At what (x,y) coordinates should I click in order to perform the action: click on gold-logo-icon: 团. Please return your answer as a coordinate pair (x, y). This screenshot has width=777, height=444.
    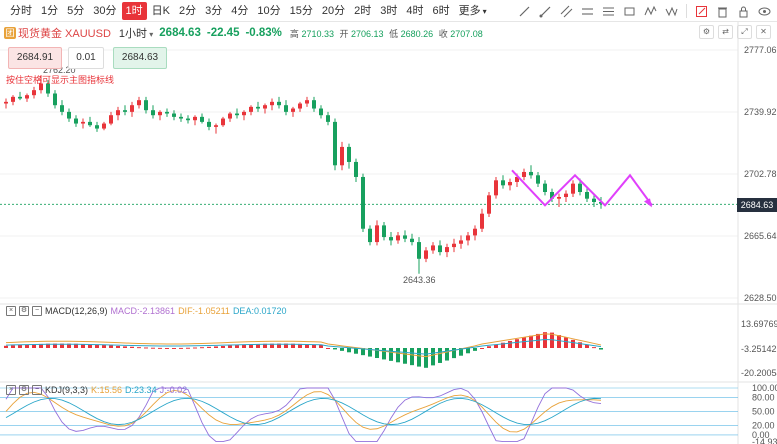
    Looking at the image, I should click on (10, 33).